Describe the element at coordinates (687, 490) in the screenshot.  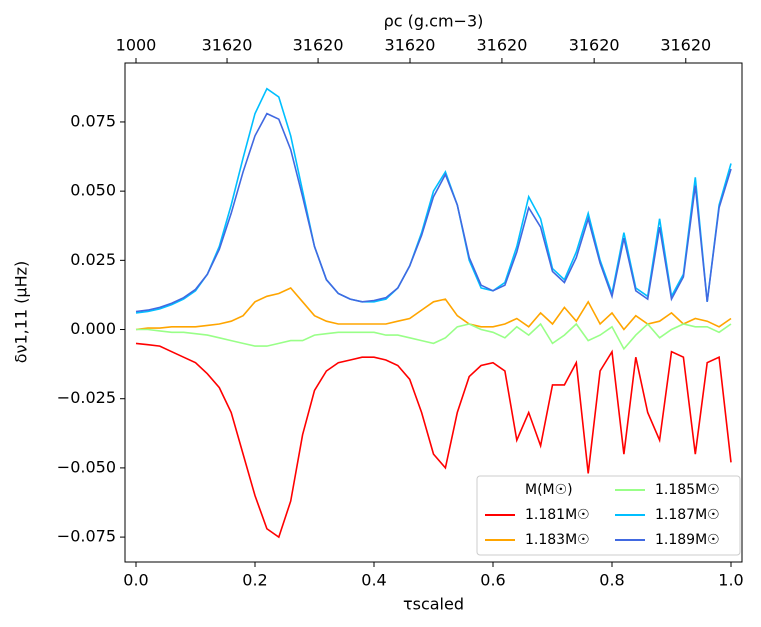
I see `legend-label: 1.185M☉` at that location.